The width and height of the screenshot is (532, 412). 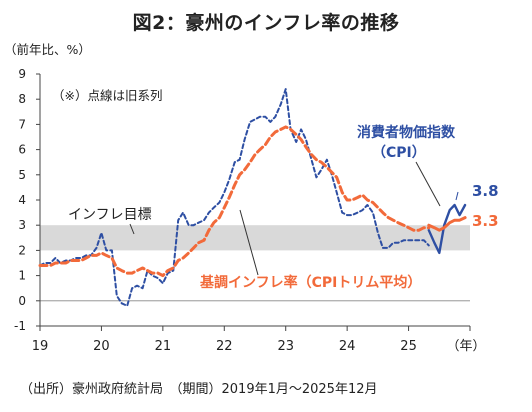 What do you see at coordinates (485, 191) in the screenshot?
I see `cpi-end-value: 3.8` at bounding box center [485, 191].